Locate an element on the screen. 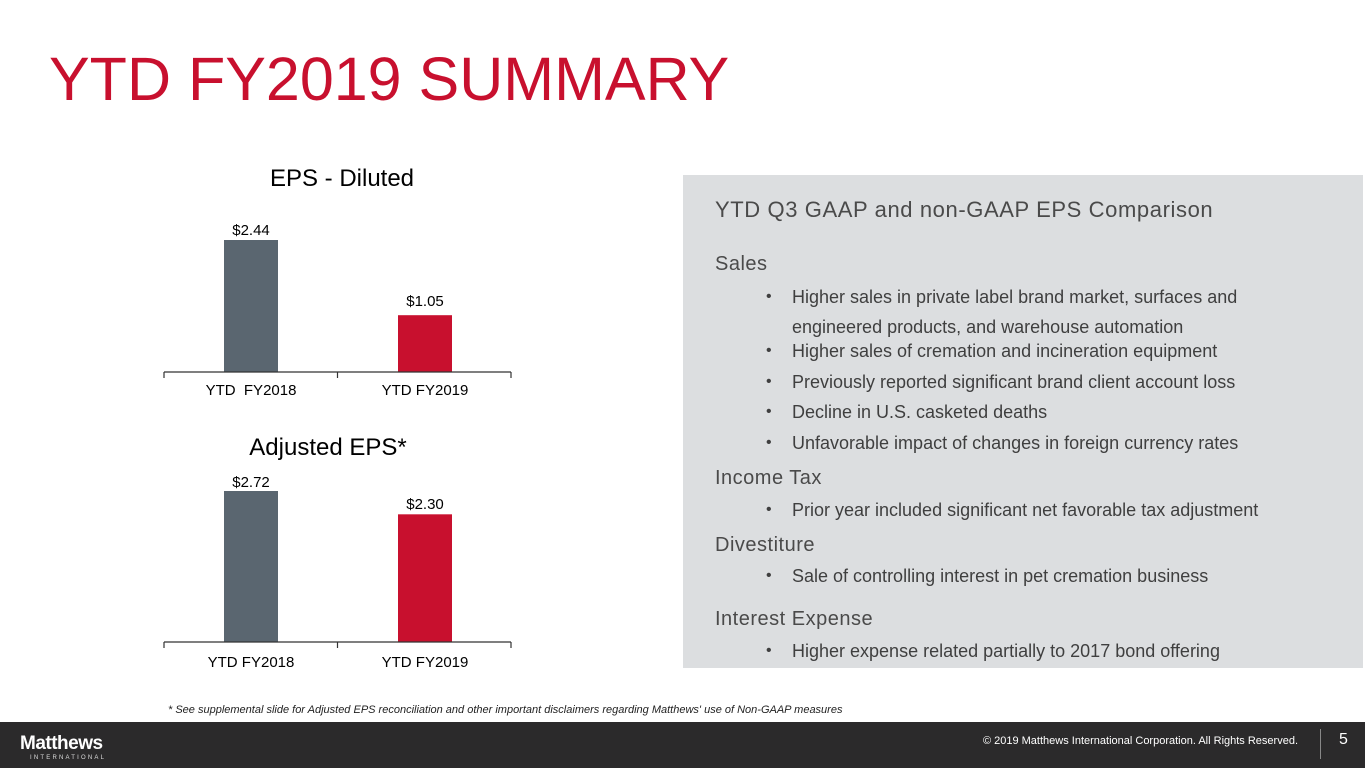 This screenshot has width=1365, height=768. chart-1-category-label-1: YTD FY2019 is located at coordinates (425, 390).